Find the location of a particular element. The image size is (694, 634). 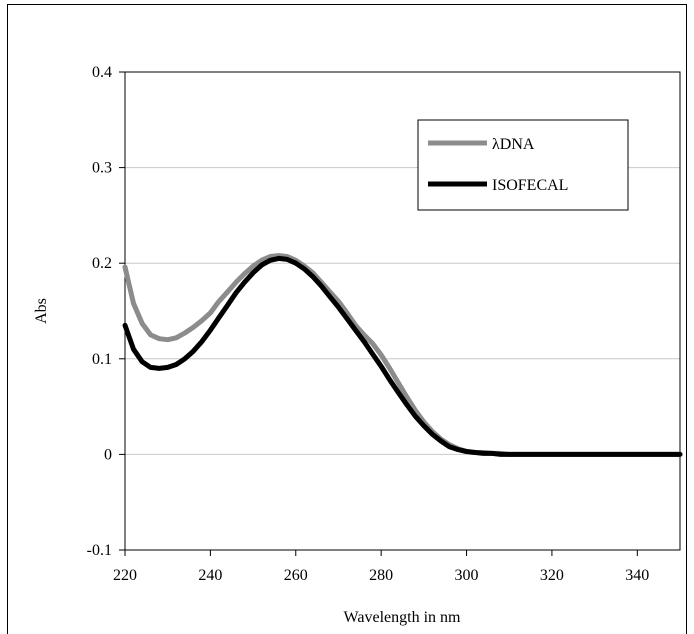

y-tick-label: 0.4 is located at coordinates (102, 72).